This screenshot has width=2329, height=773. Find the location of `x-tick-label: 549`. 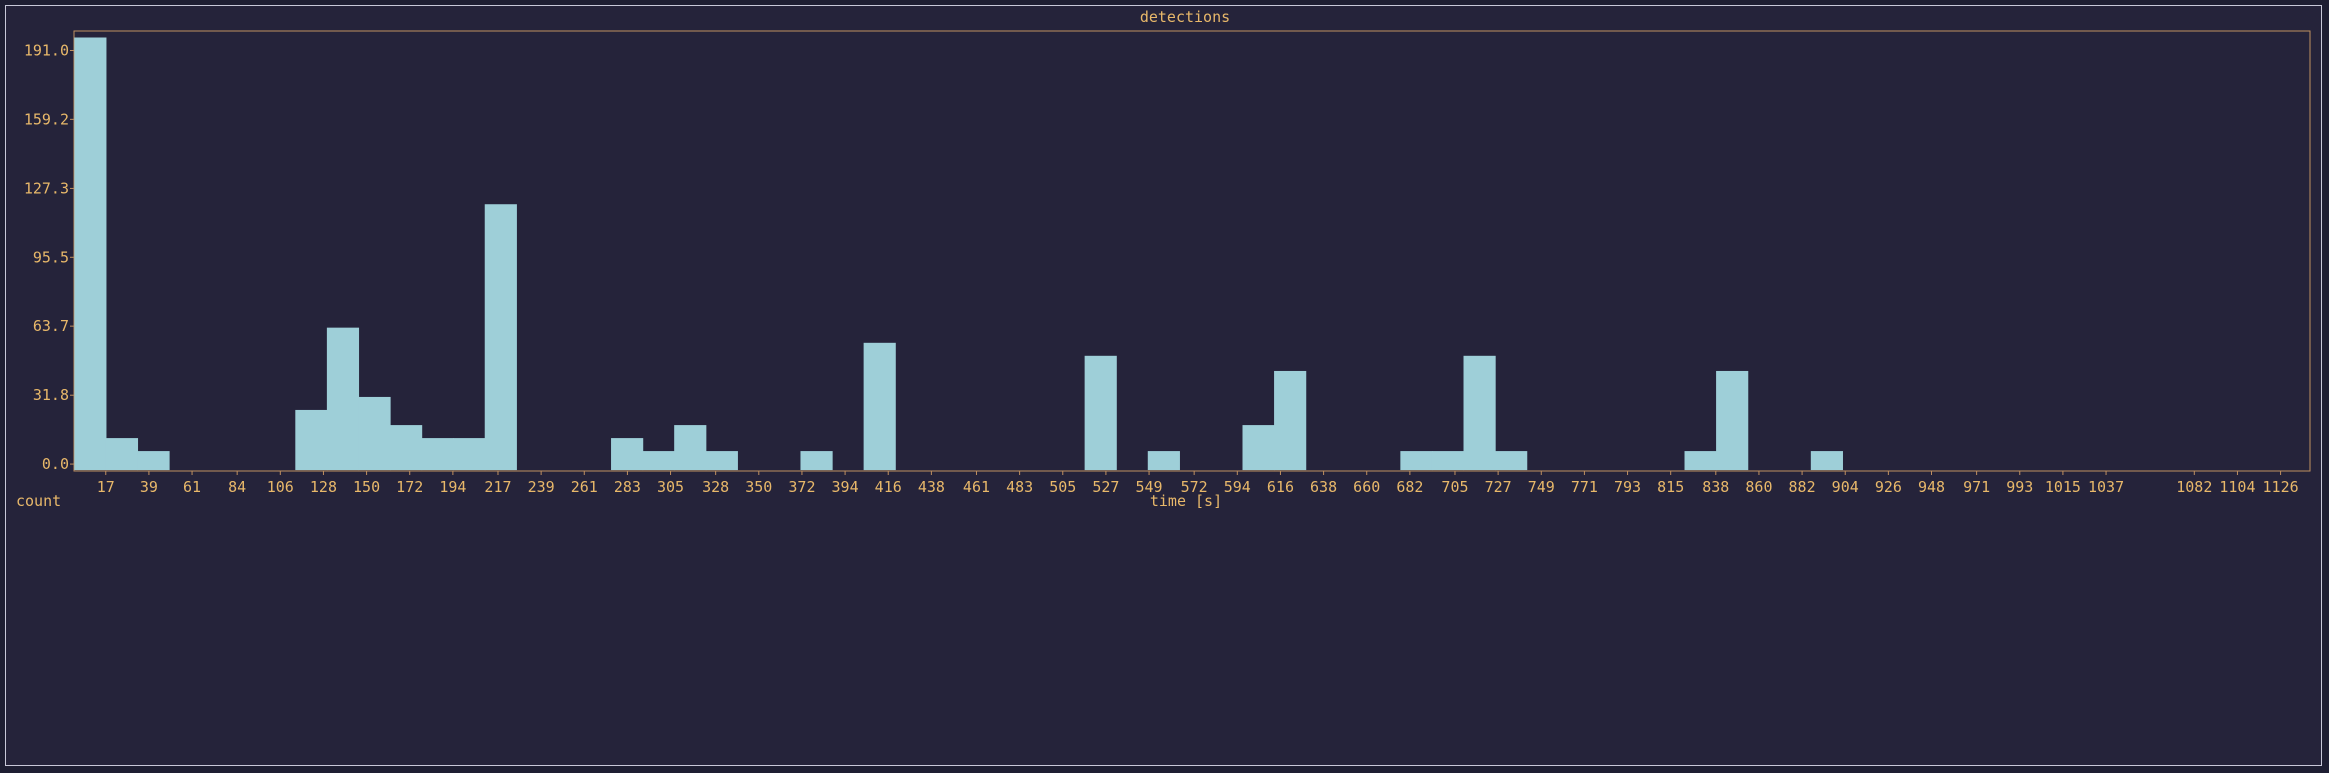

x-tick-label: 549 is located at coordinates (1149, 487).